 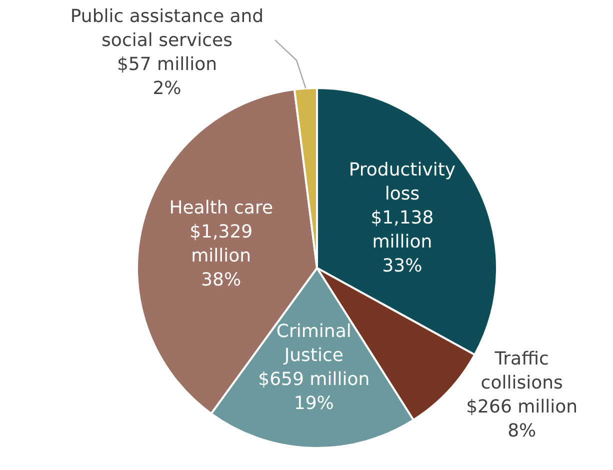 What do you see at coordinates (221, 255) in the screenshot?
I see `data-label: $1,329 million 38%` at bounding box center [221, 255].